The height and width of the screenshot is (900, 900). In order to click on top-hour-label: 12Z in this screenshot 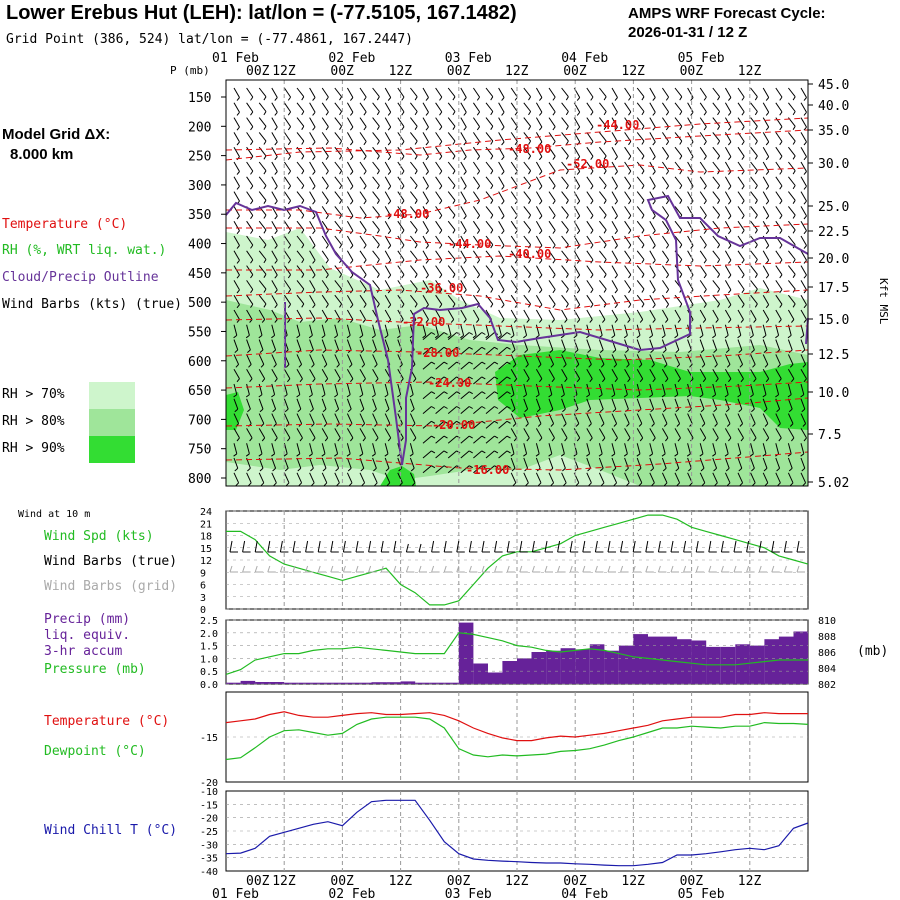, I will do `click(284, 71)`.